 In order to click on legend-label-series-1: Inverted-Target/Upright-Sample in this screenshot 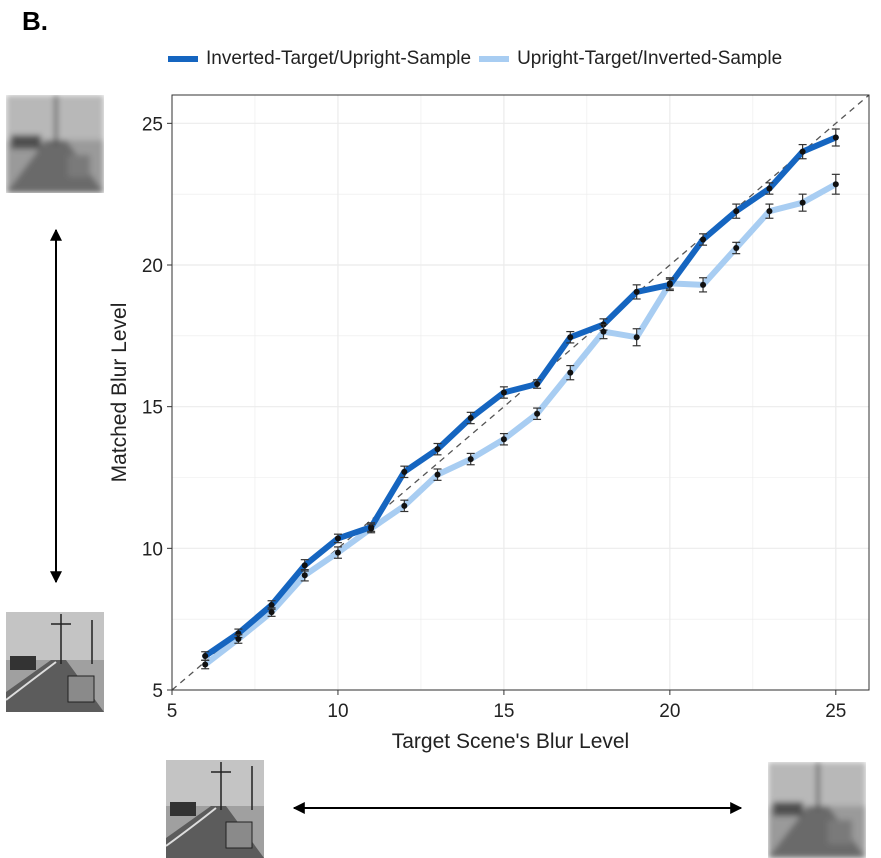, I will do `click(339, 58)`.